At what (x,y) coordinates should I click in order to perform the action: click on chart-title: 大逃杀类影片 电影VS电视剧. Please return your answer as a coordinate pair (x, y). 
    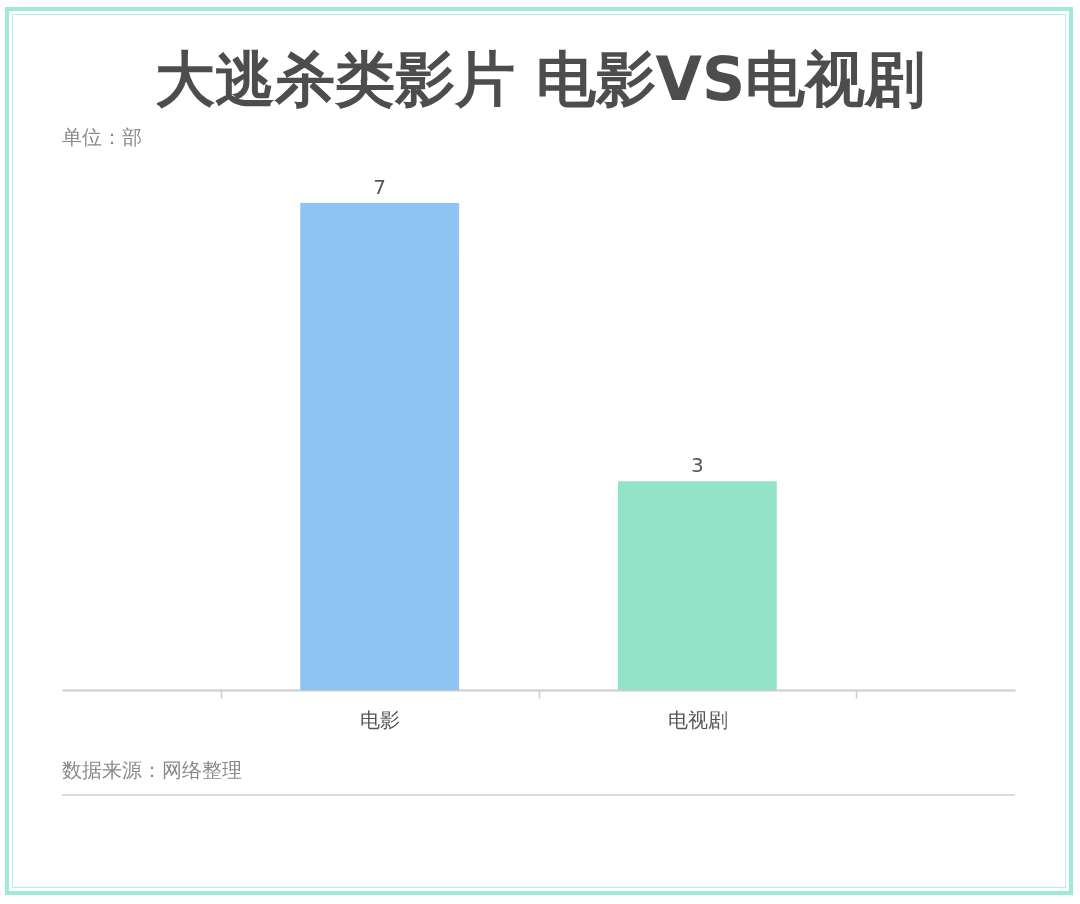
    Looking at the image, I should click on (540, 79).